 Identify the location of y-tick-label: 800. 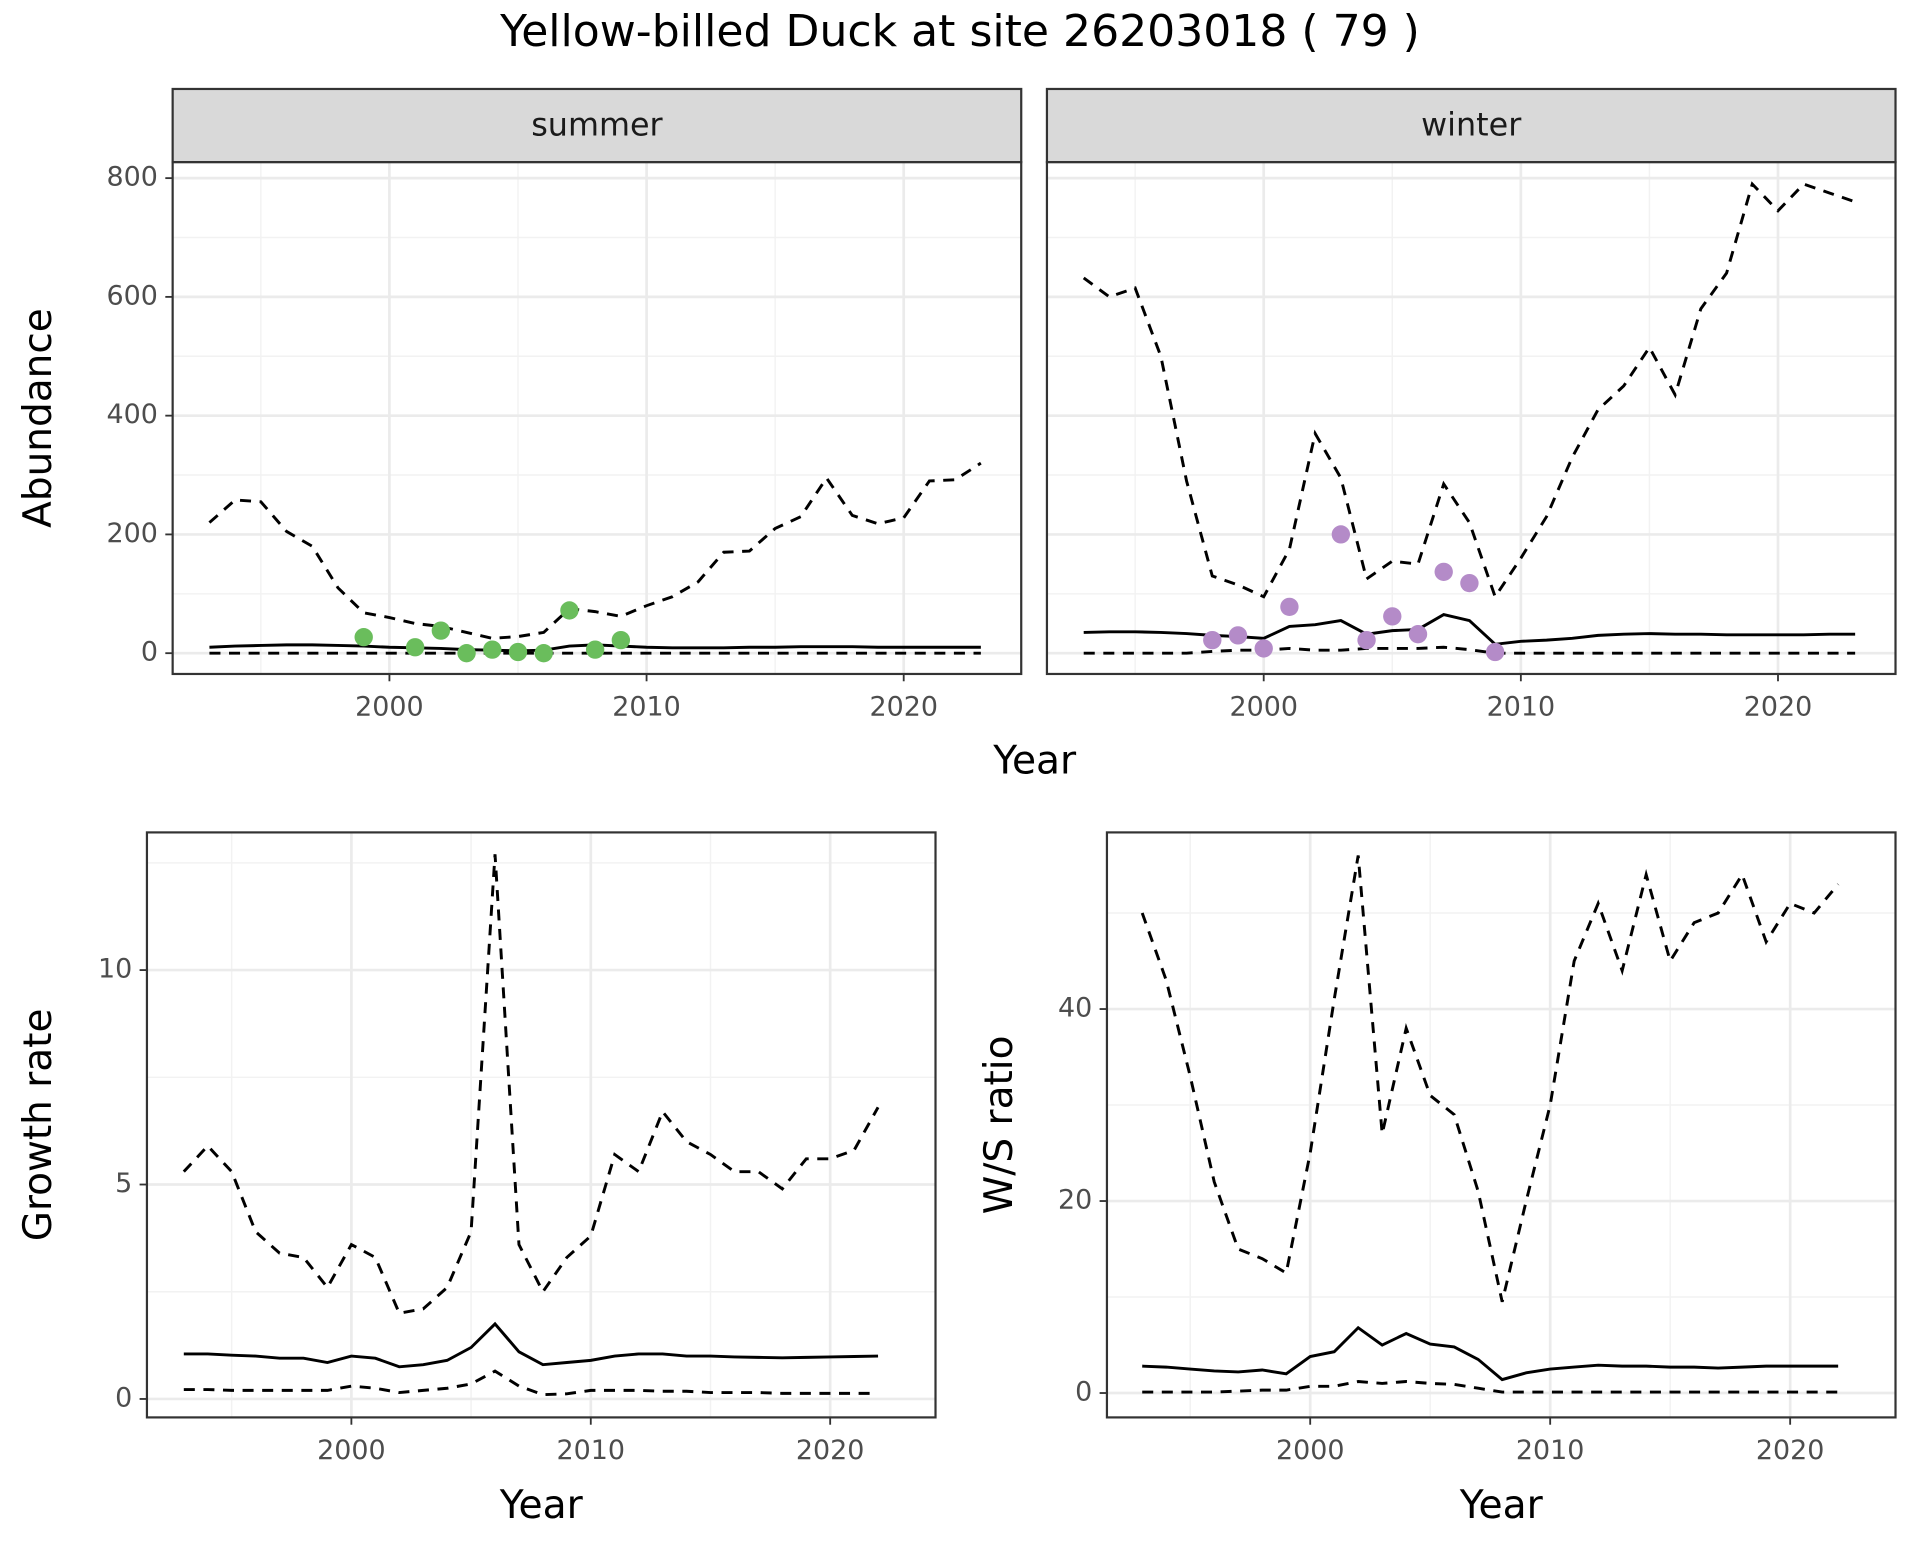
(132, 177).